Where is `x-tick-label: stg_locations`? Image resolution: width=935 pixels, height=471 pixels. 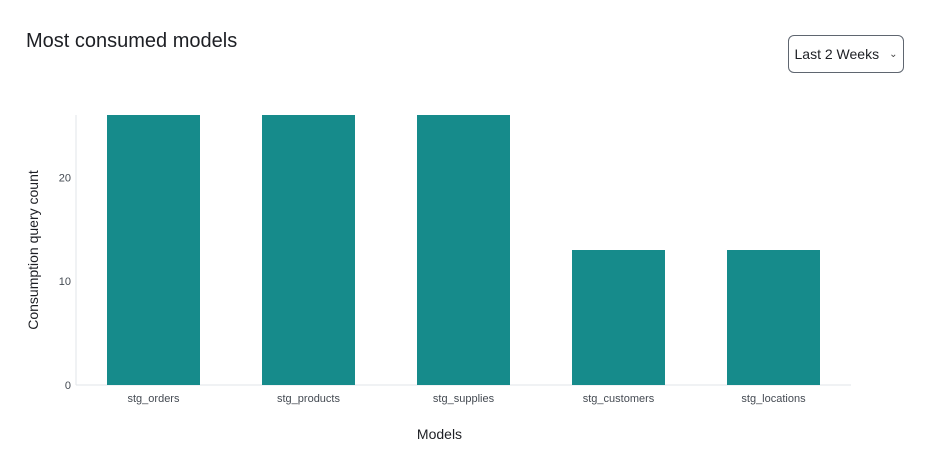 x-tick-label: stg_locations is located at coordinates (773, 399).